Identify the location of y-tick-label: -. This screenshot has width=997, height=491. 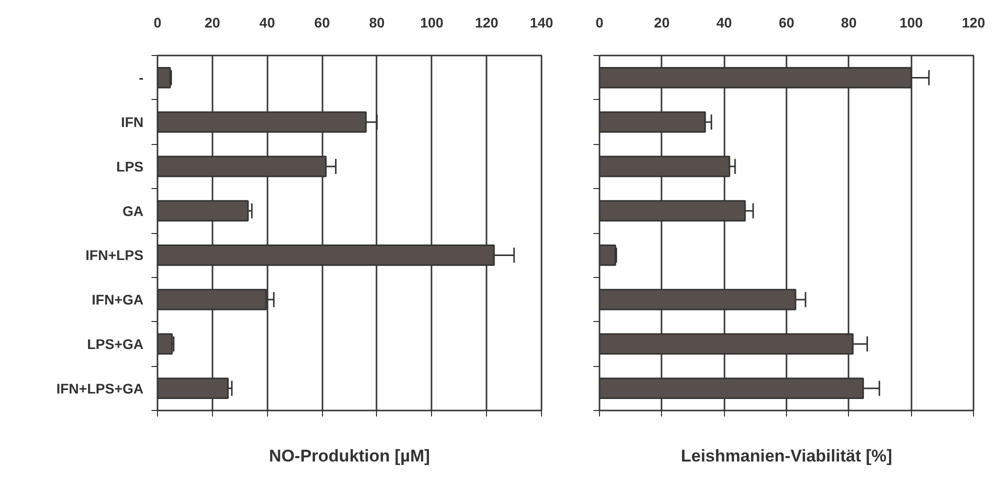
(141, 78).